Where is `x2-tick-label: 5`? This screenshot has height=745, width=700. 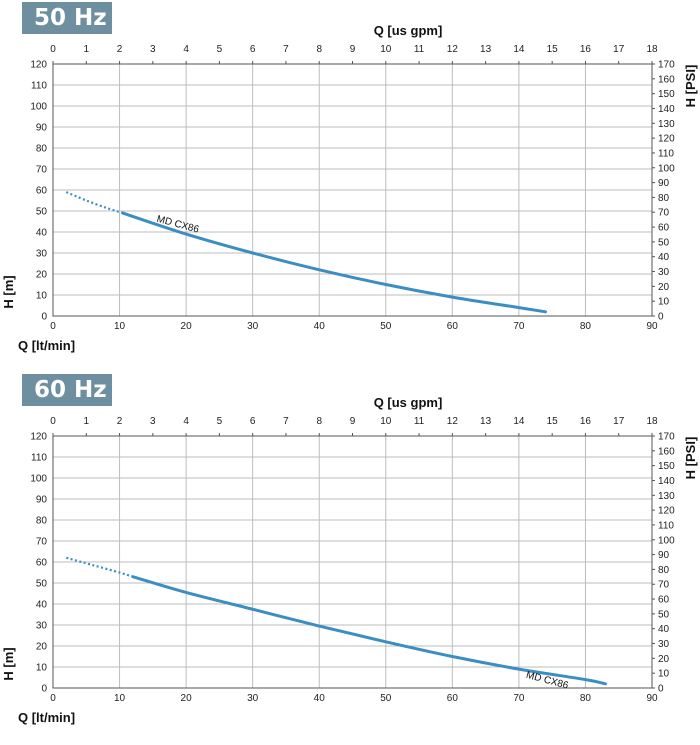 x2-tick-label: 5 is located at coordinates (220, 49).